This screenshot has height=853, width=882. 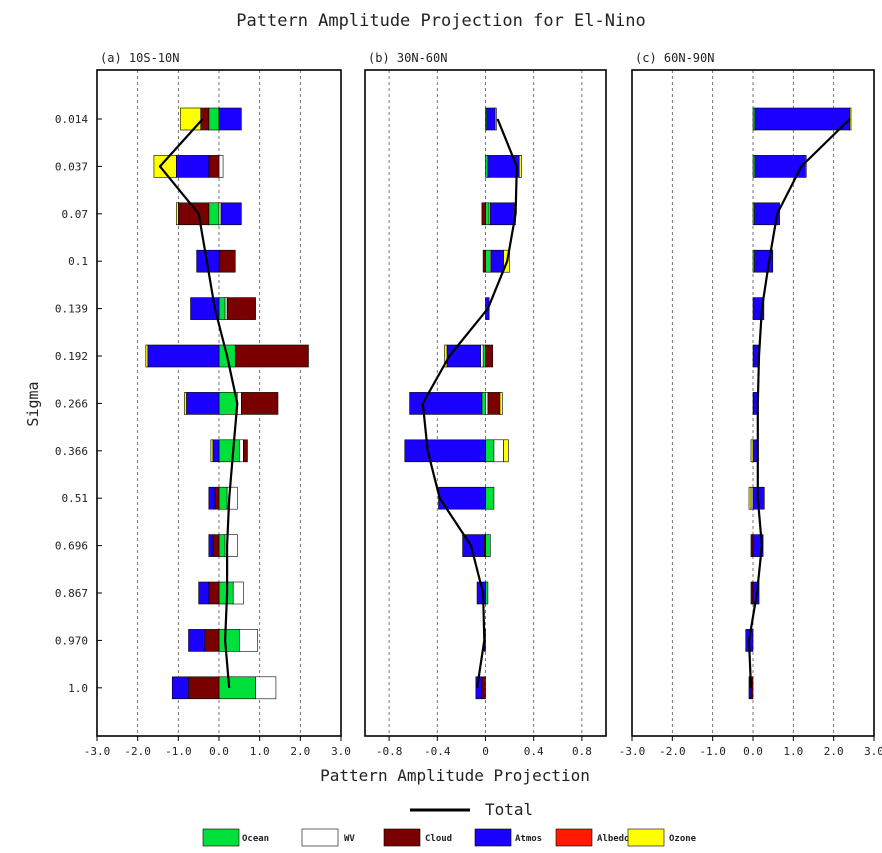 I want to click on y-tick-label: 0.867, so click(x=71, y=593).